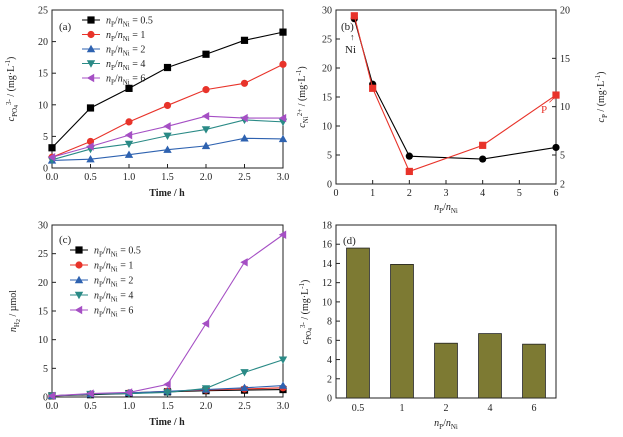  Describe the element at coordinates (283, 177) in the screenshot. I see `panel-a-x-tick-label: 3.0` at that location.